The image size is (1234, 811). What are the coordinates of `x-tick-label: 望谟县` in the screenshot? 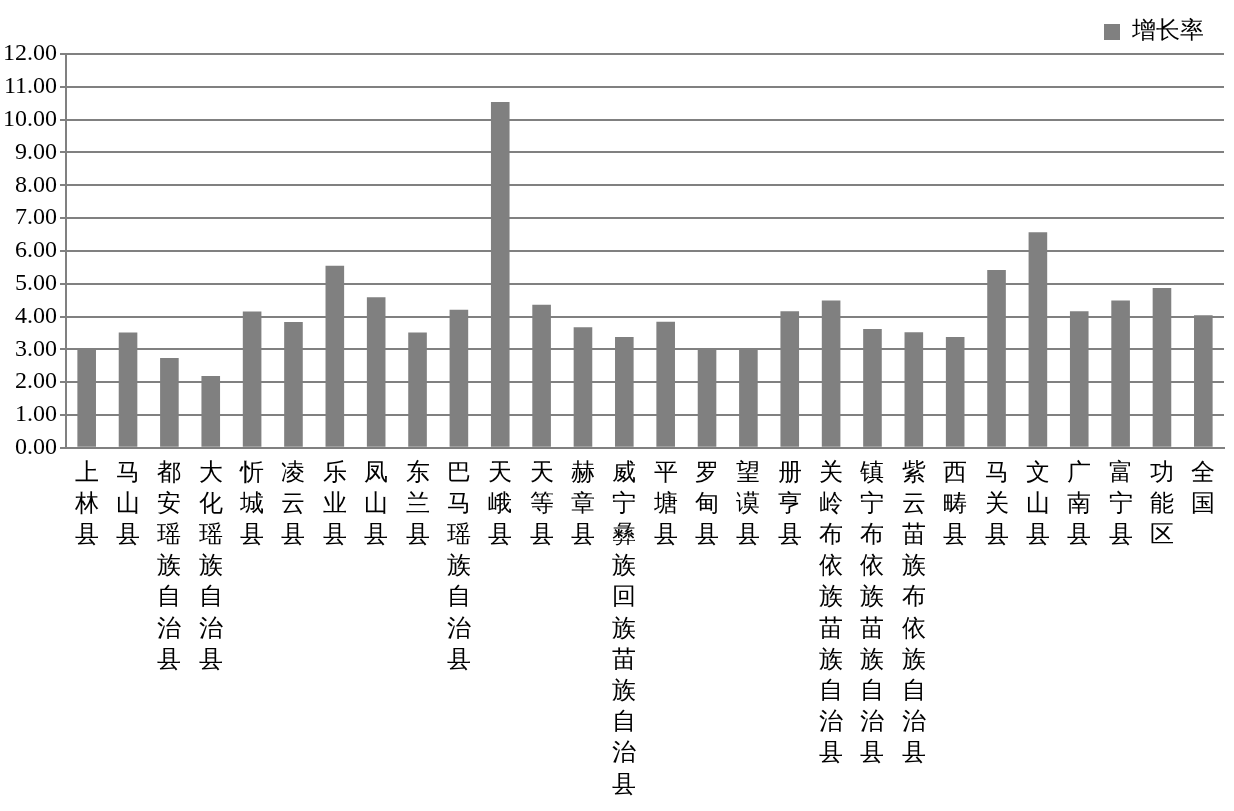 It's located at (748, 503).